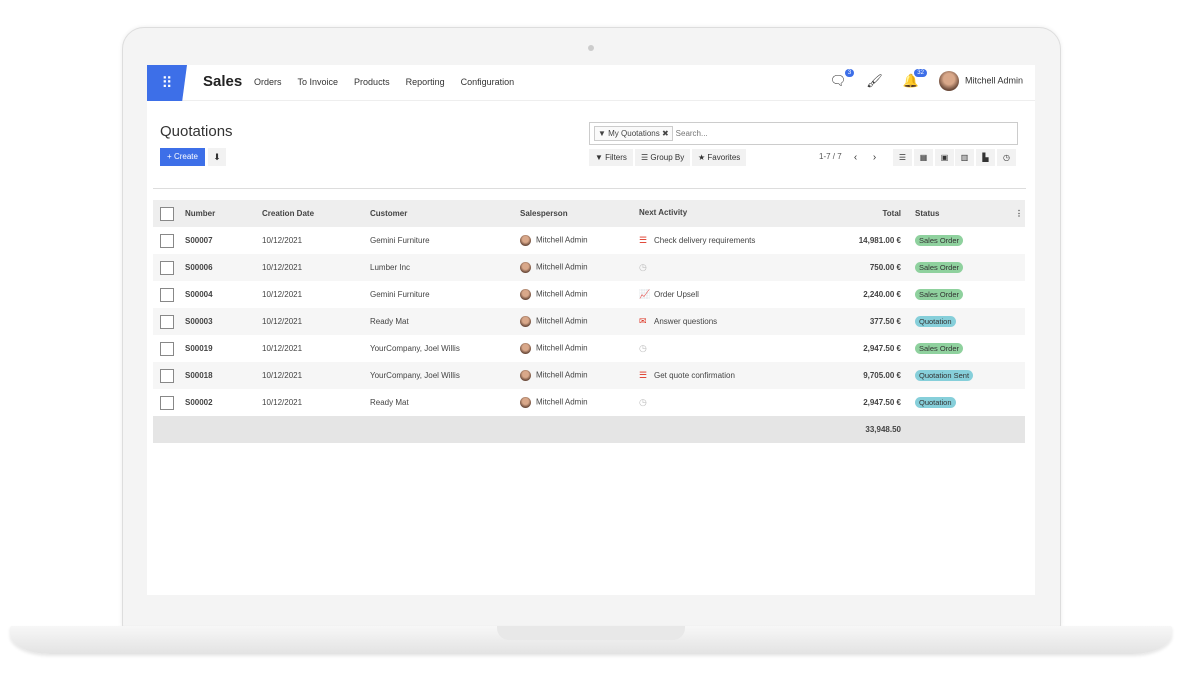 The image size is (1181, 695). Describe the element at coordinates (985, 157) in the screenshot. I see `graph-view-icon: ▙` at that location.